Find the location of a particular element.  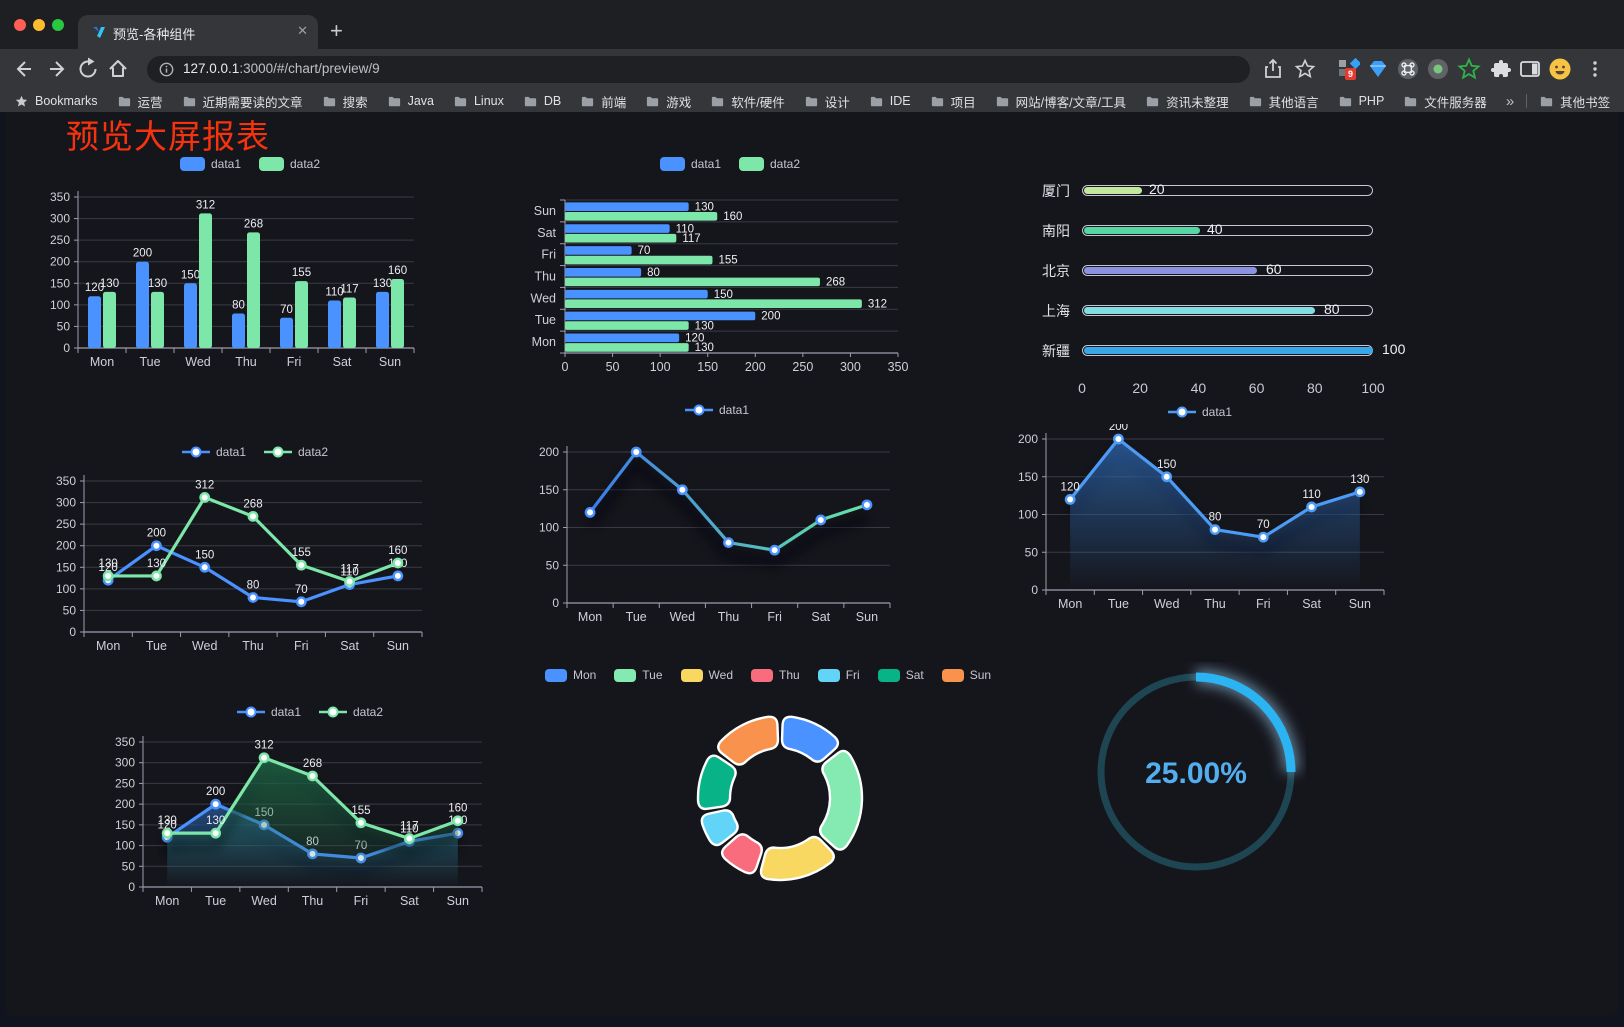

home-icon is located at coordinates (118, 69).